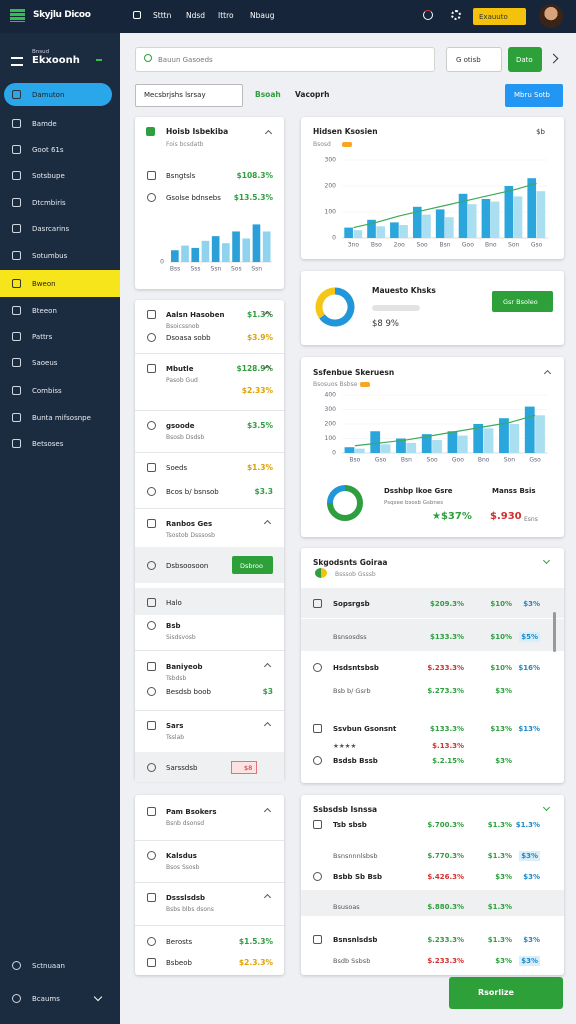 The height and width of the screenshot is (1024, 576). Describe the element at coordinates (47, 391) in the screenshot. I see `nav-item: Combiss` at that location.